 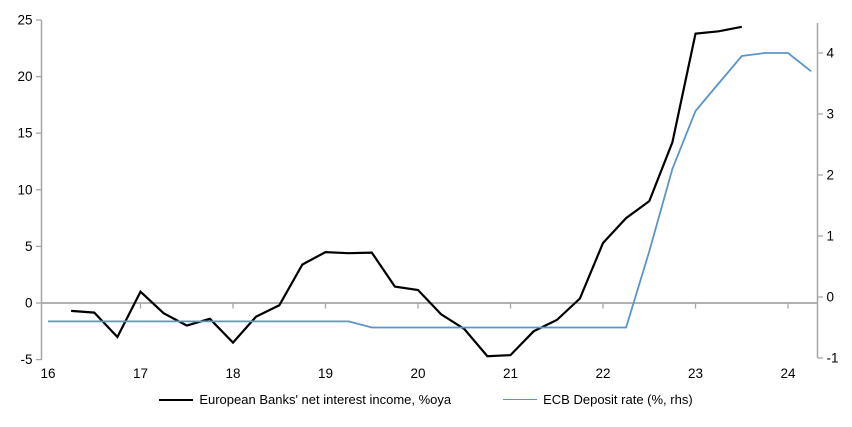 I want to click on right-axis-tick-label: 1, so click(x=831, y=236).